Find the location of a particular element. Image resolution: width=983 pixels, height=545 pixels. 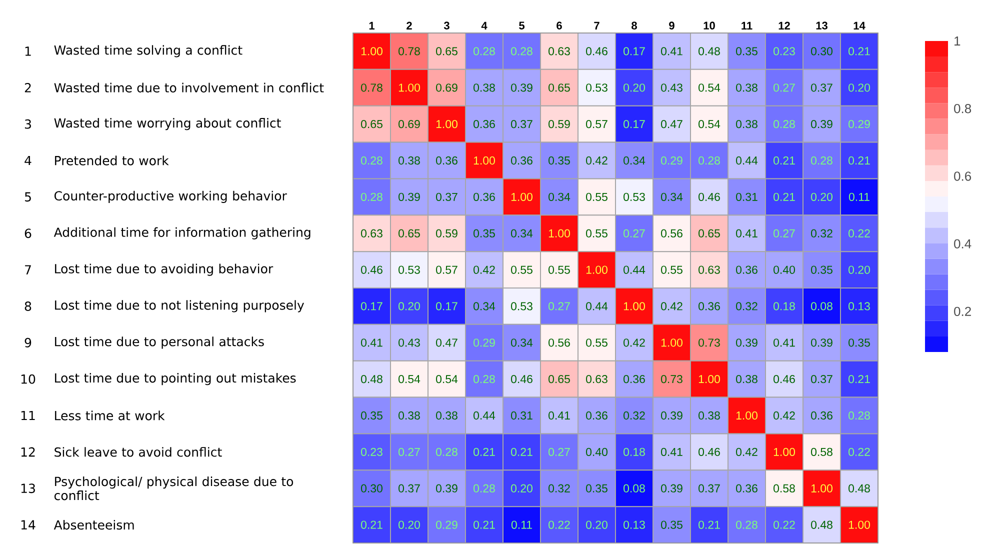

data-label: 0.55 is located at coordinates (521, 270).